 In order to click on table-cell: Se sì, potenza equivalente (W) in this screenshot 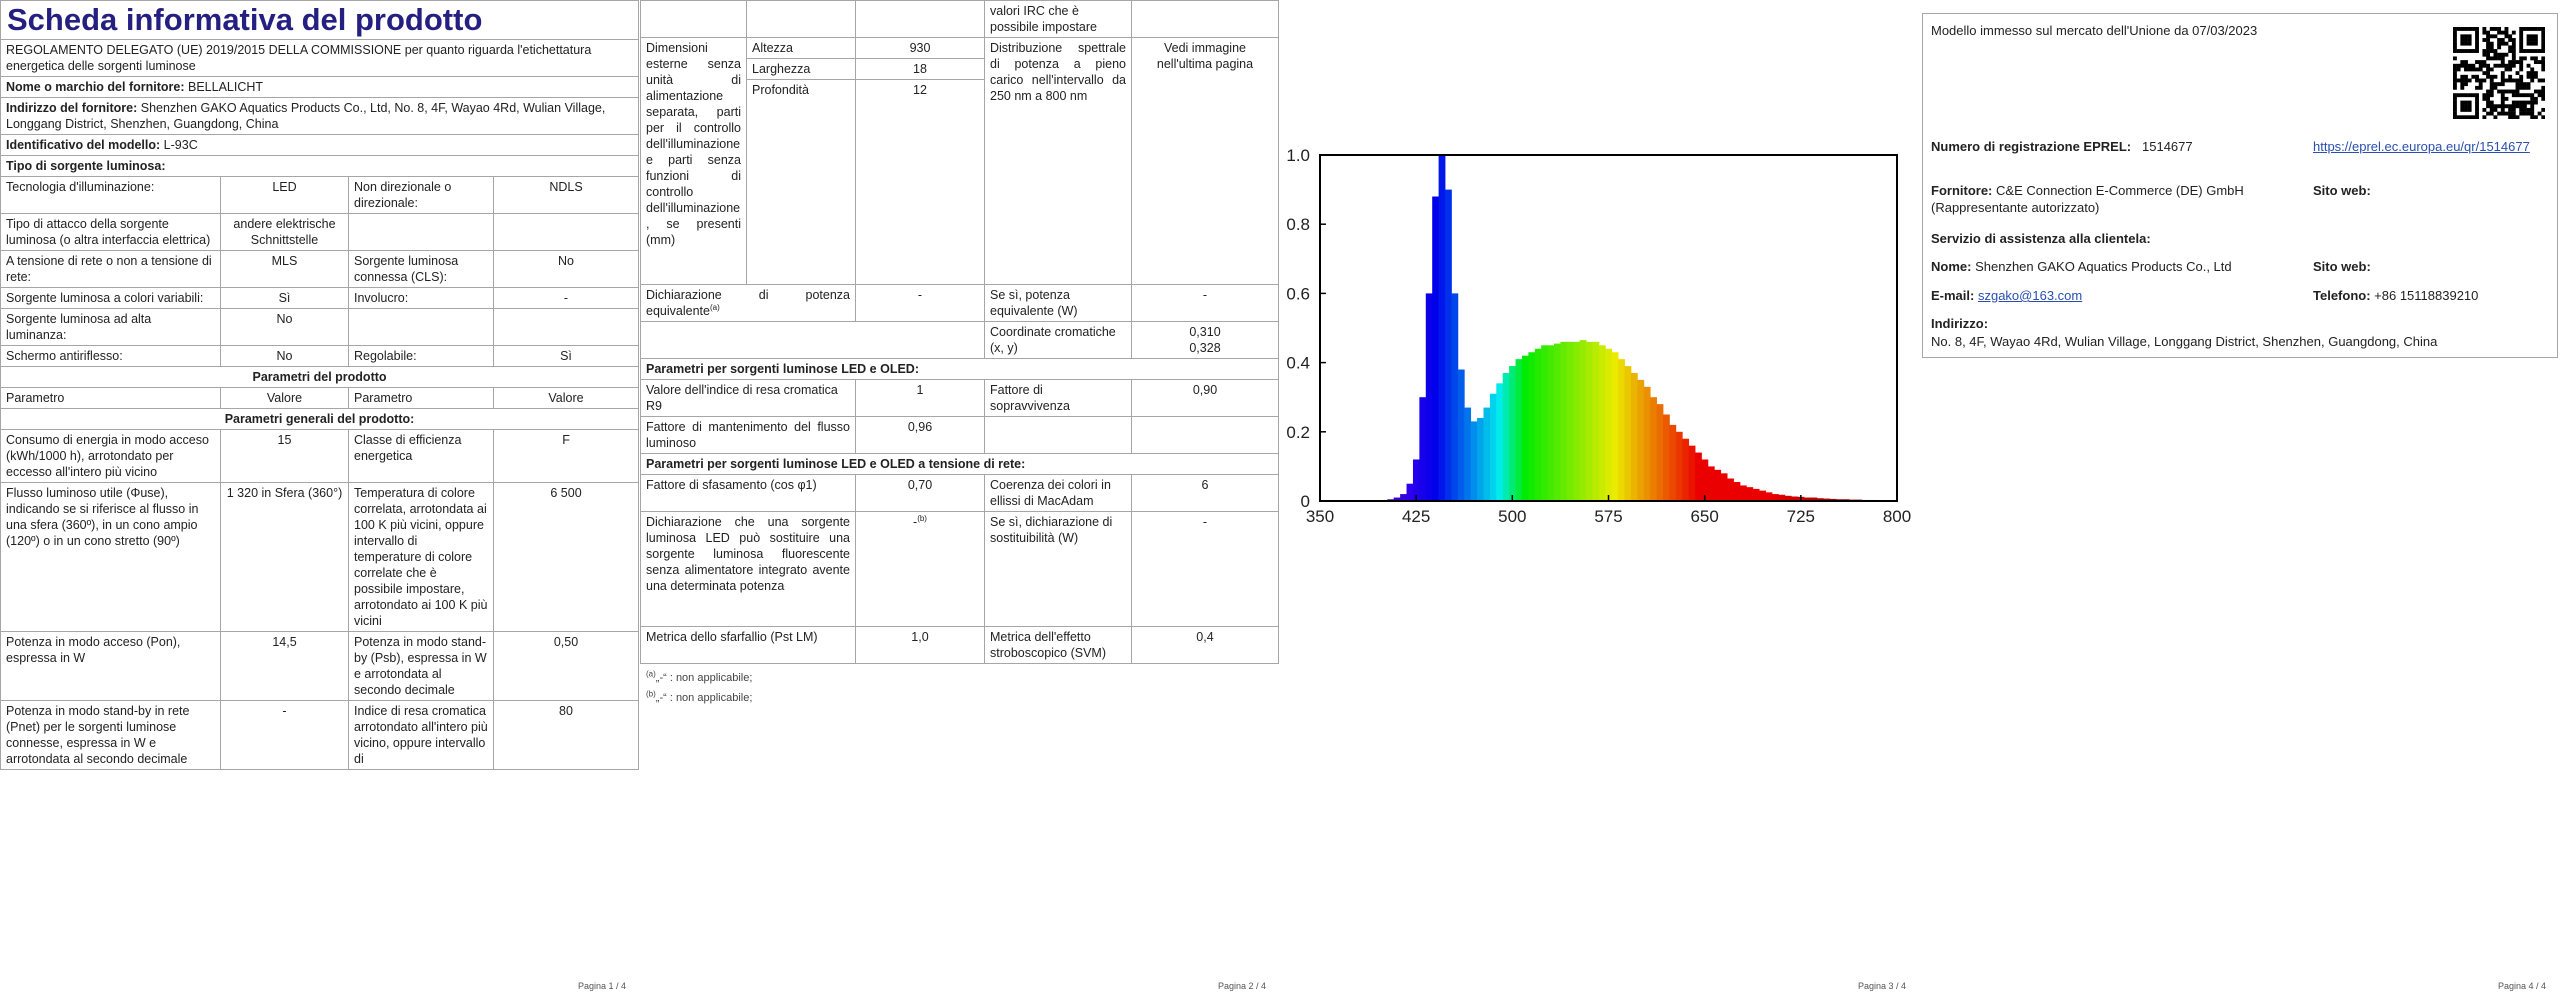, I will do `click(1058, 303)`.